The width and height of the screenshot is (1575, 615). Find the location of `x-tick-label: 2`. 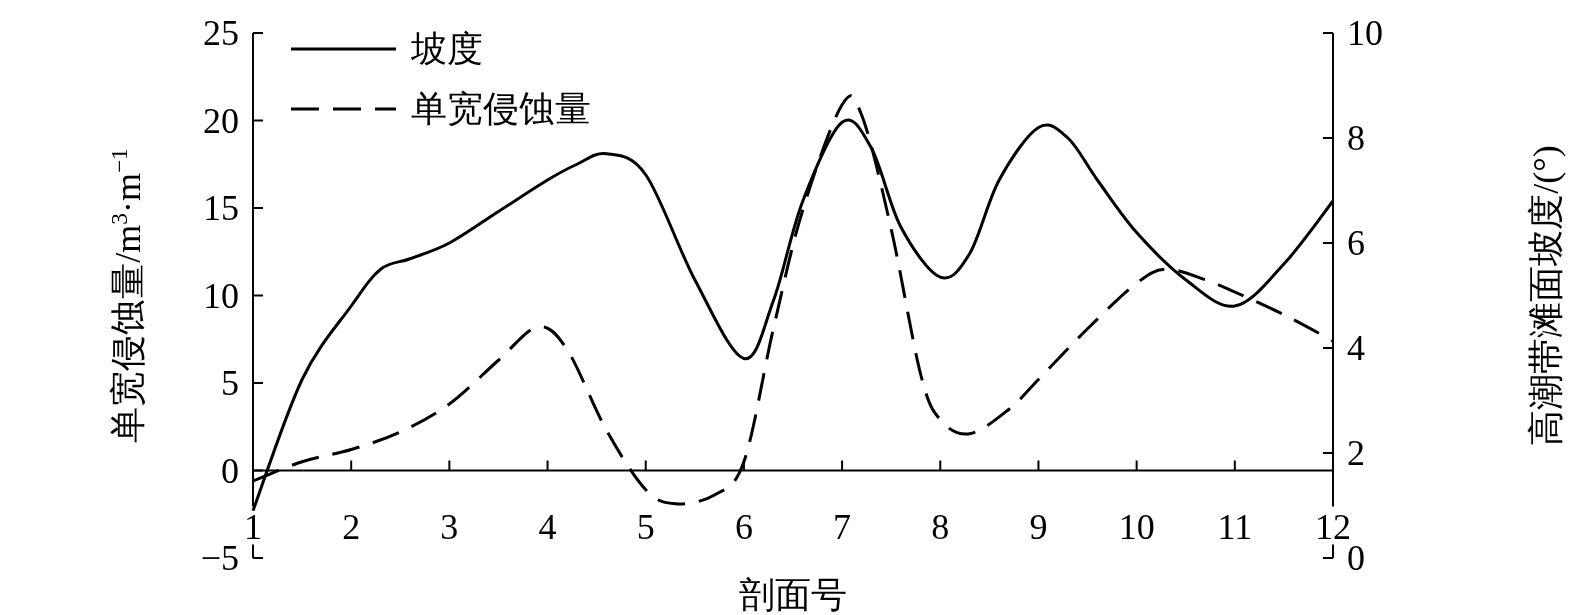

x-tick-label: 2 is located at coordinates (351, 526).